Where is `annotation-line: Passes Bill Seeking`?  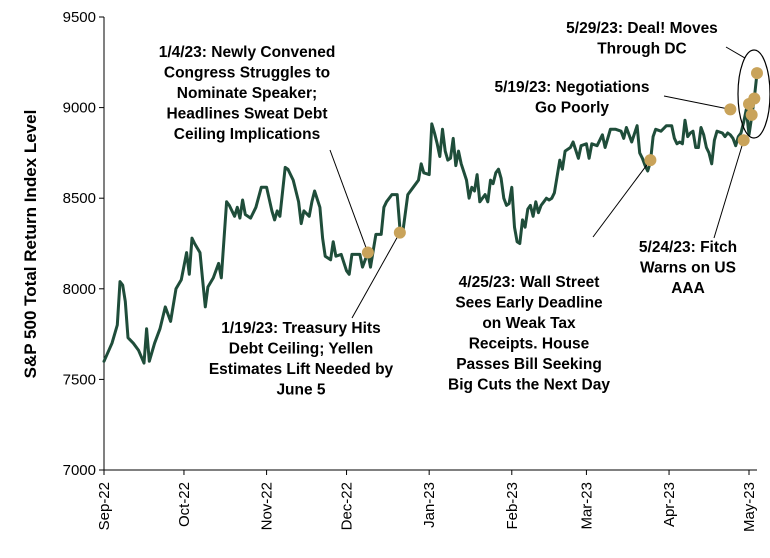
annotation-line: Passes Bill Seeking is located at coordinates (529, 364).